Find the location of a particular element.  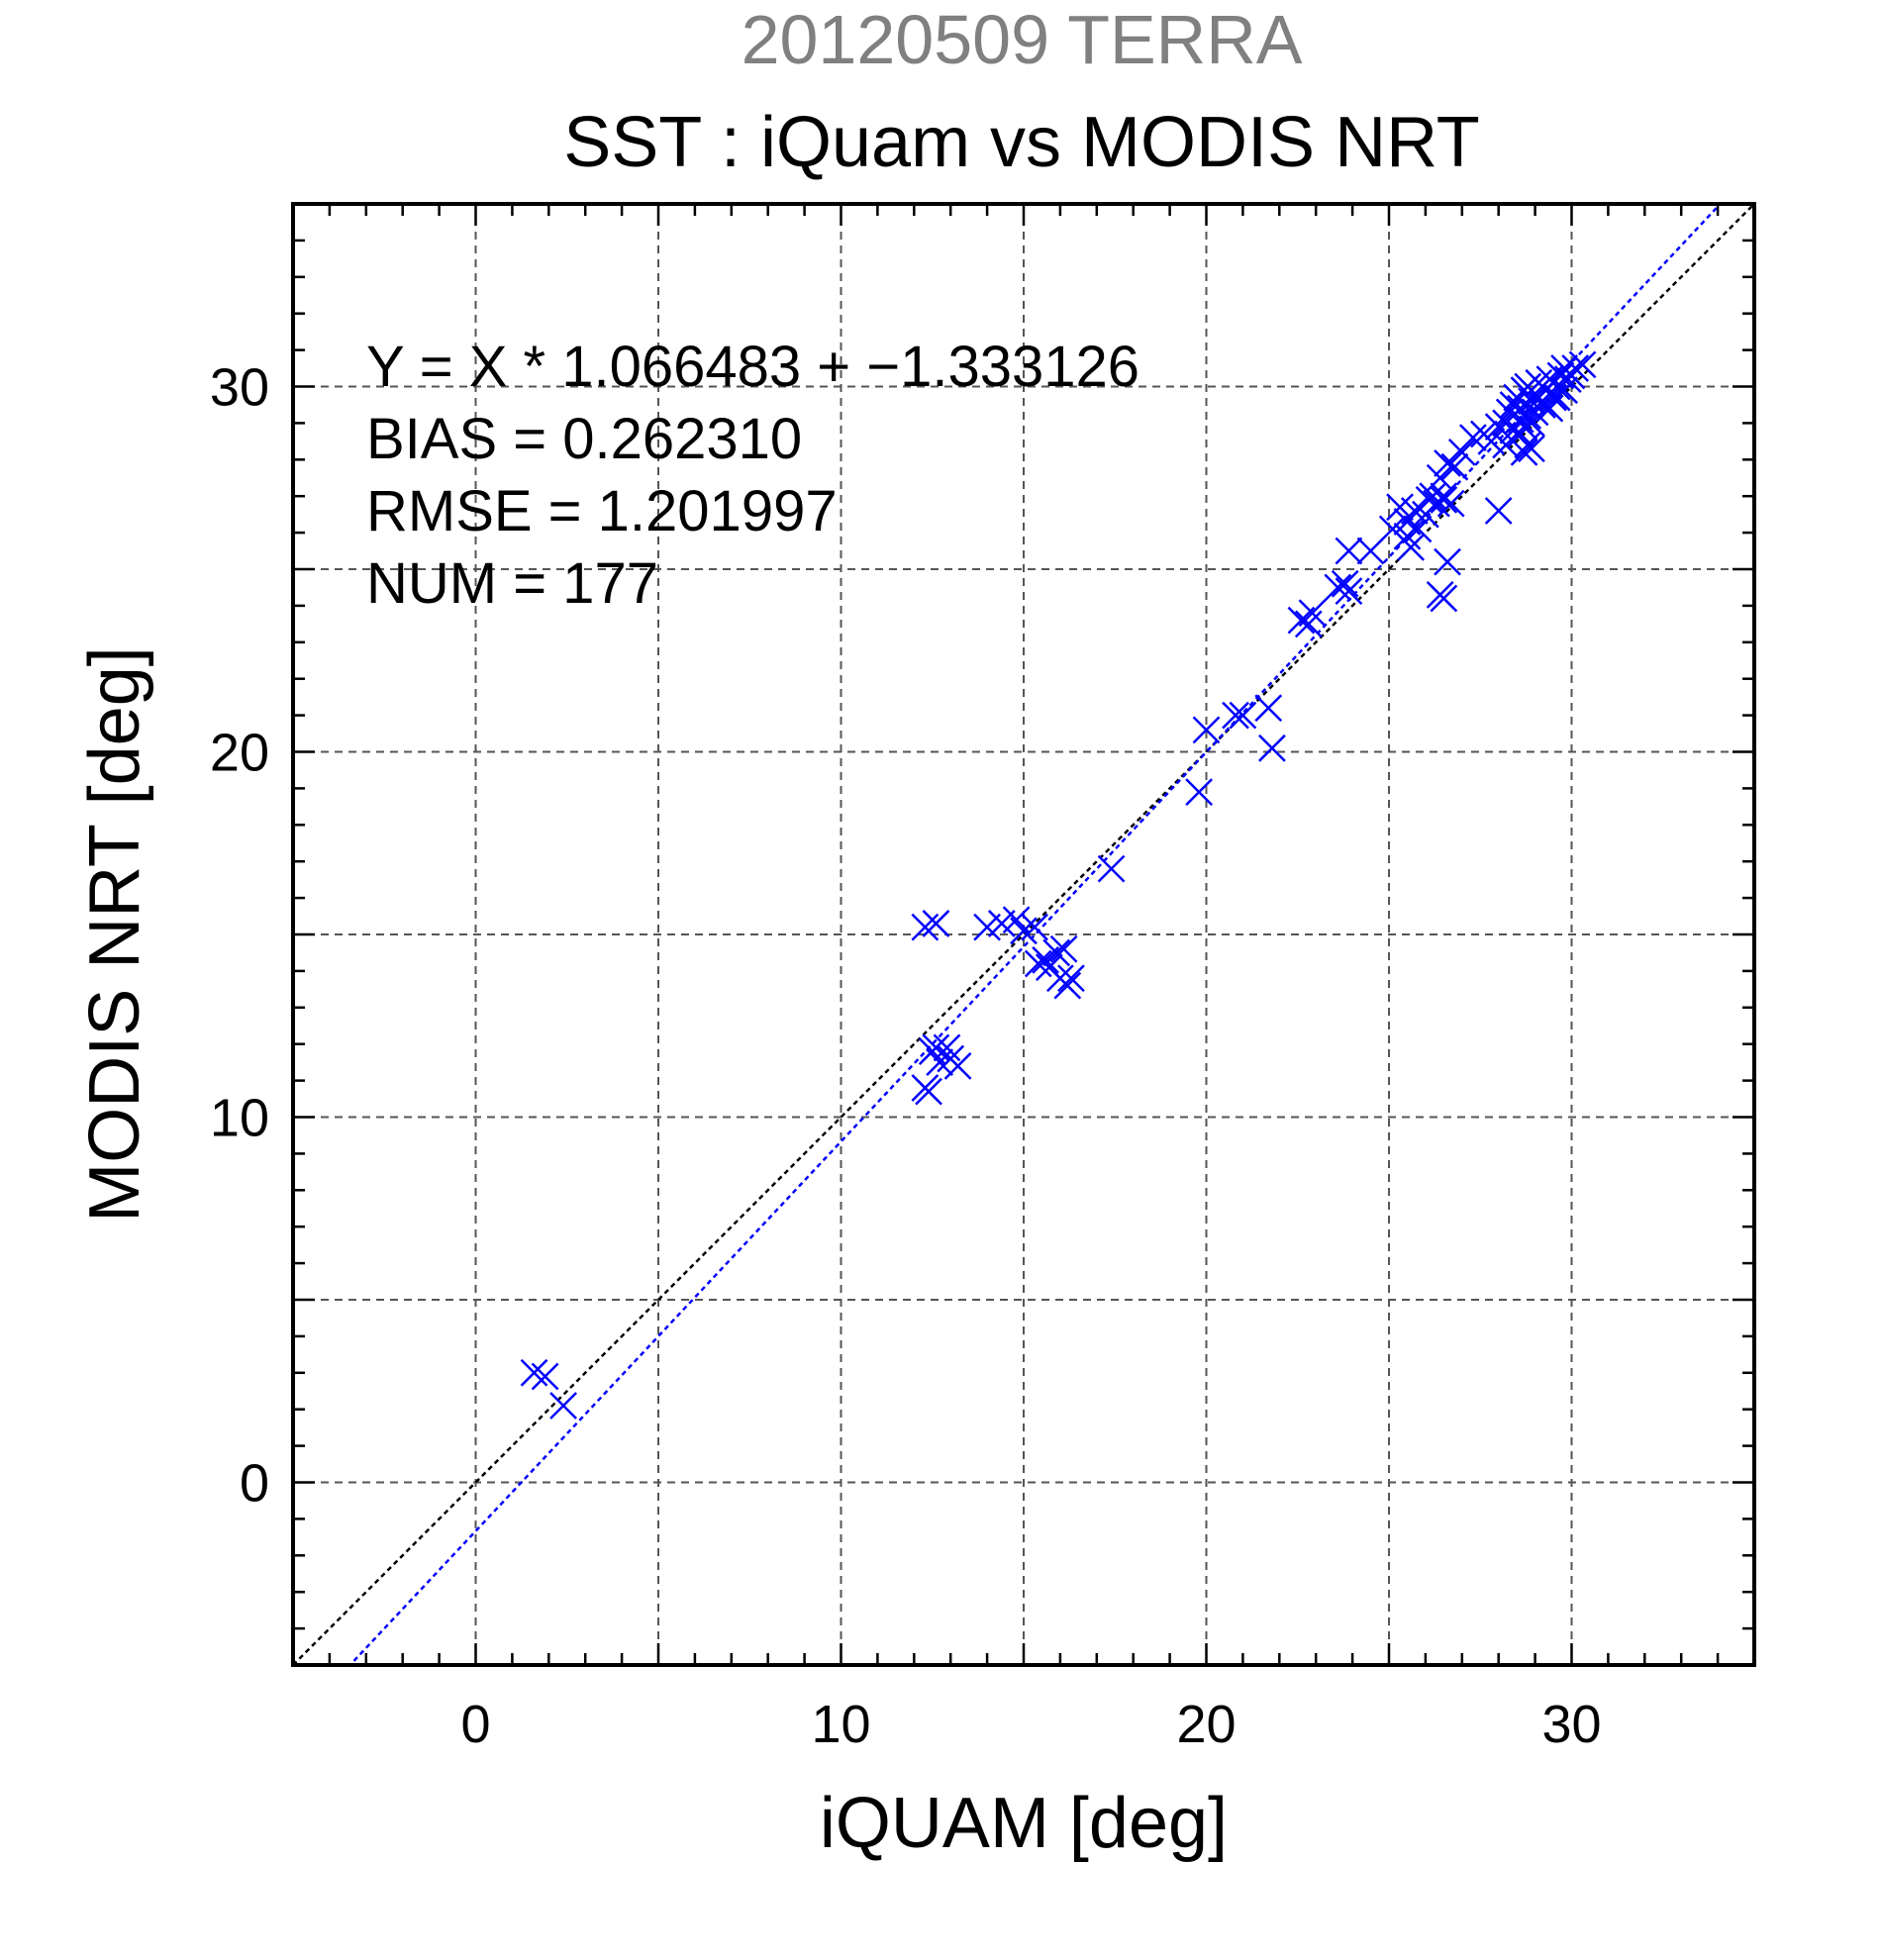

x-tick-label: 20 is located at coordinates (1206, 1724).